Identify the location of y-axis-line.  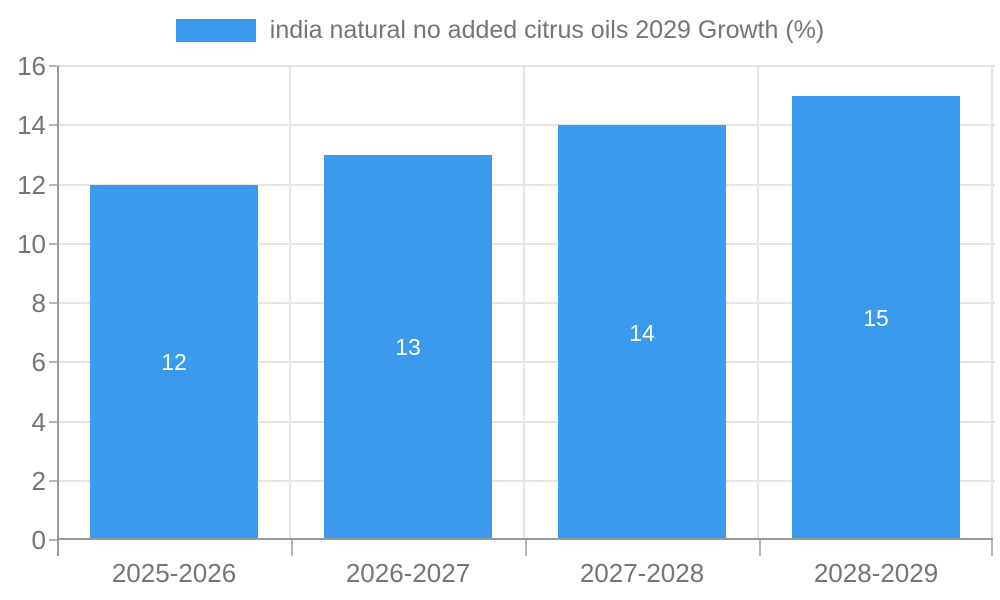
(58, 311).